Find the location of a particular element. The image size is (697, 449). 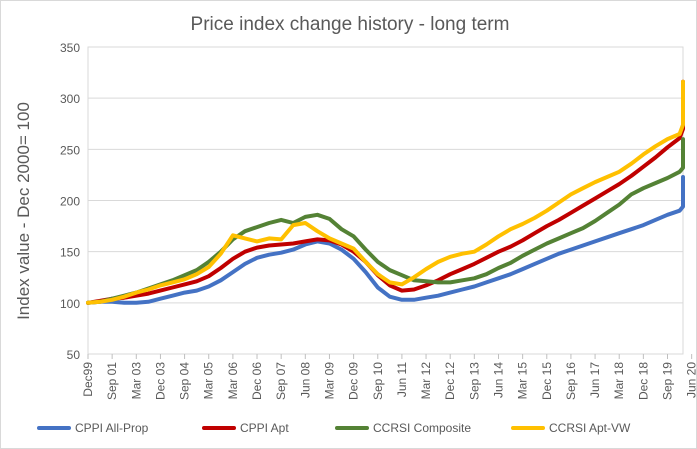

x-tick-label: Jun 17 is located at coordinates (595, 380).